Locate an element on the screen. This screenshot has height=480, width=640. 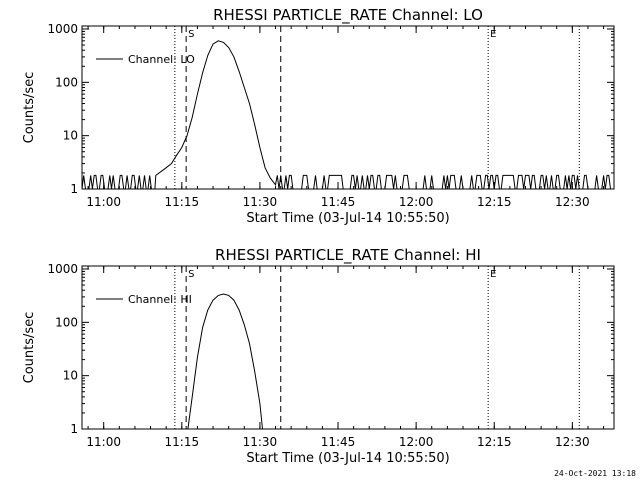
legend-label: Channel: LO is located at coordinates (161, 59).